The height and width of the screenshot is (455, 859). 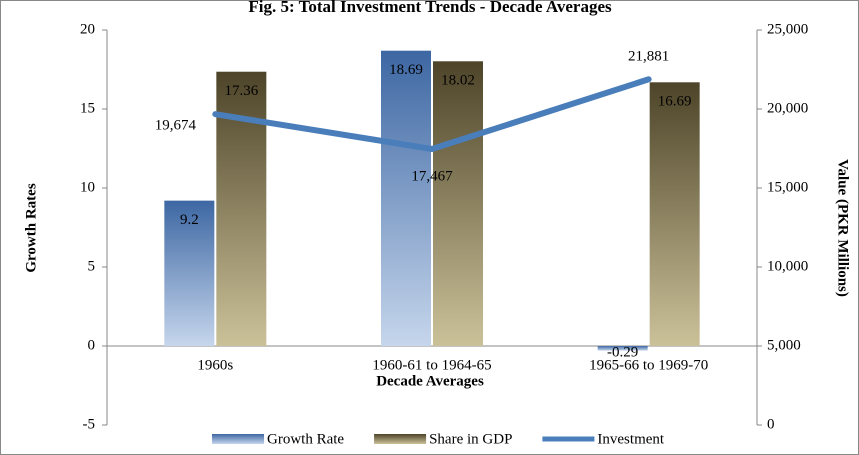 I want to click on data-label: 16.69, so click(x=675, y=102).